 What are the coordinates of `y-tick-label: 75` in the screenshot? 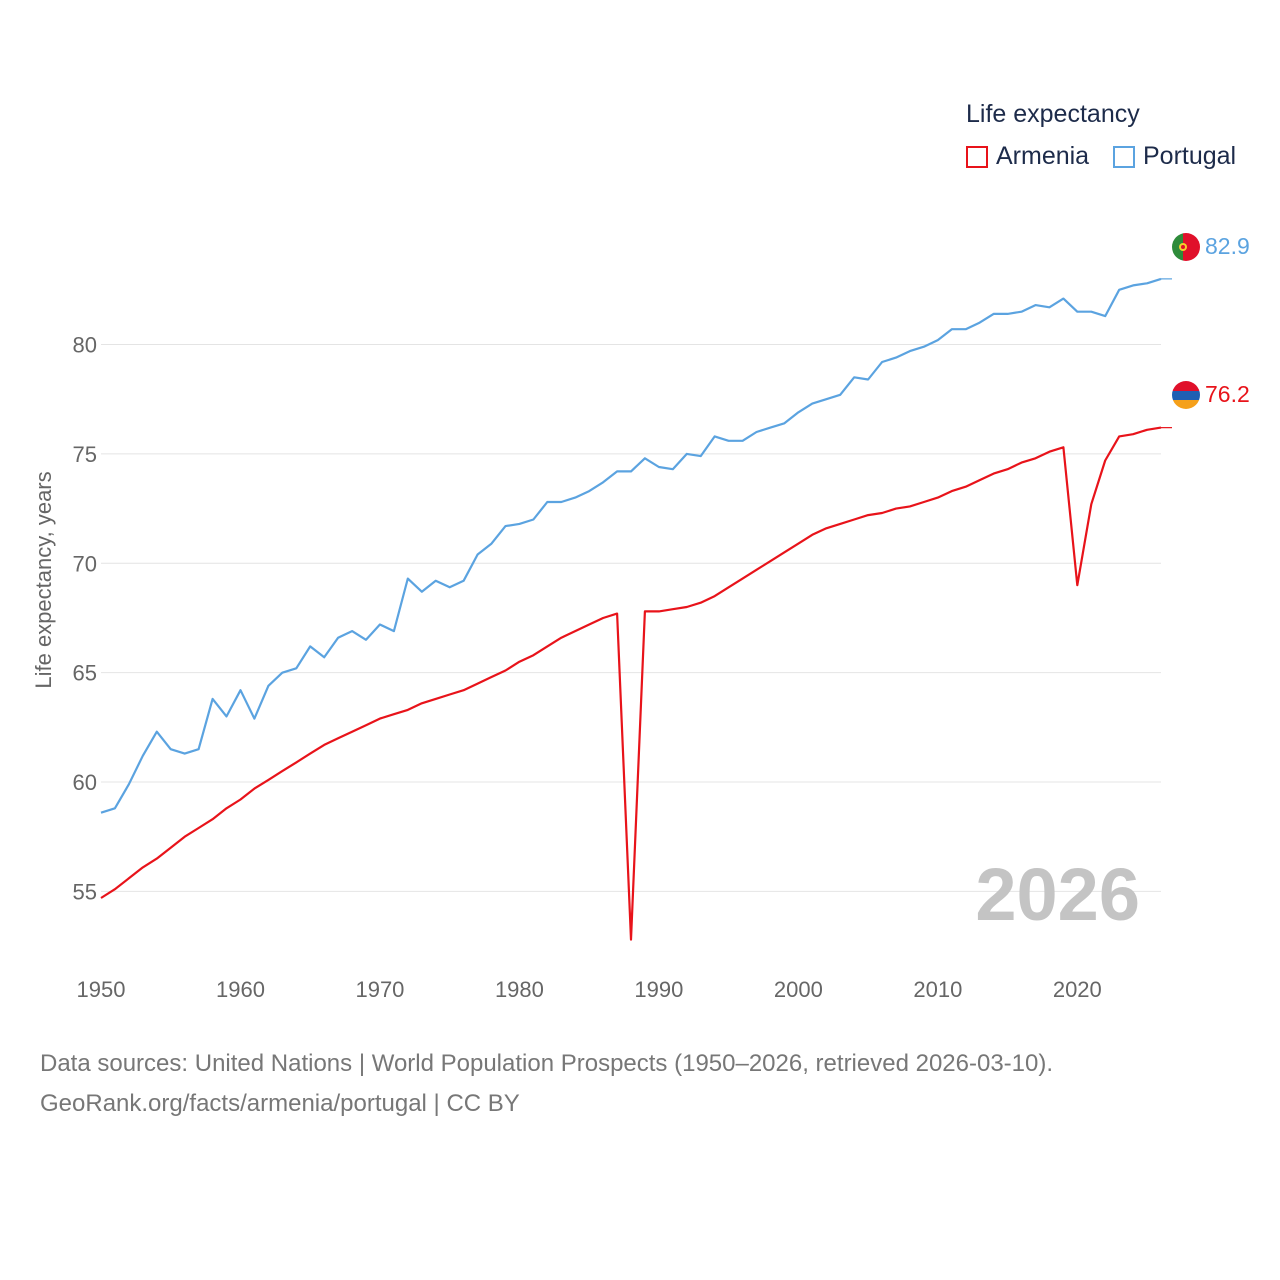 It's located at (85, 454).